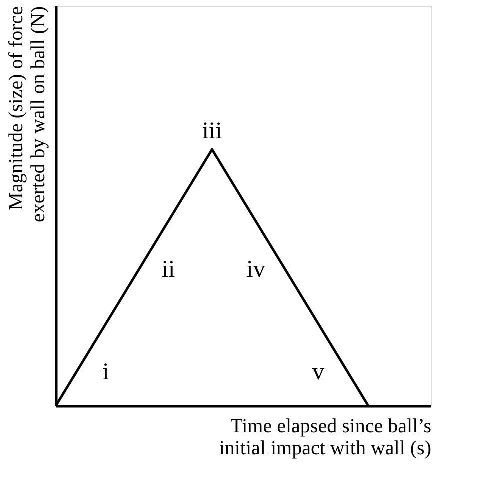 Image resolution: width=498 pixels, height=492 pixels. I want to click on y-axis-title: Magnitude (size) of force exerted by wall on ball (N), so click(28, 114).